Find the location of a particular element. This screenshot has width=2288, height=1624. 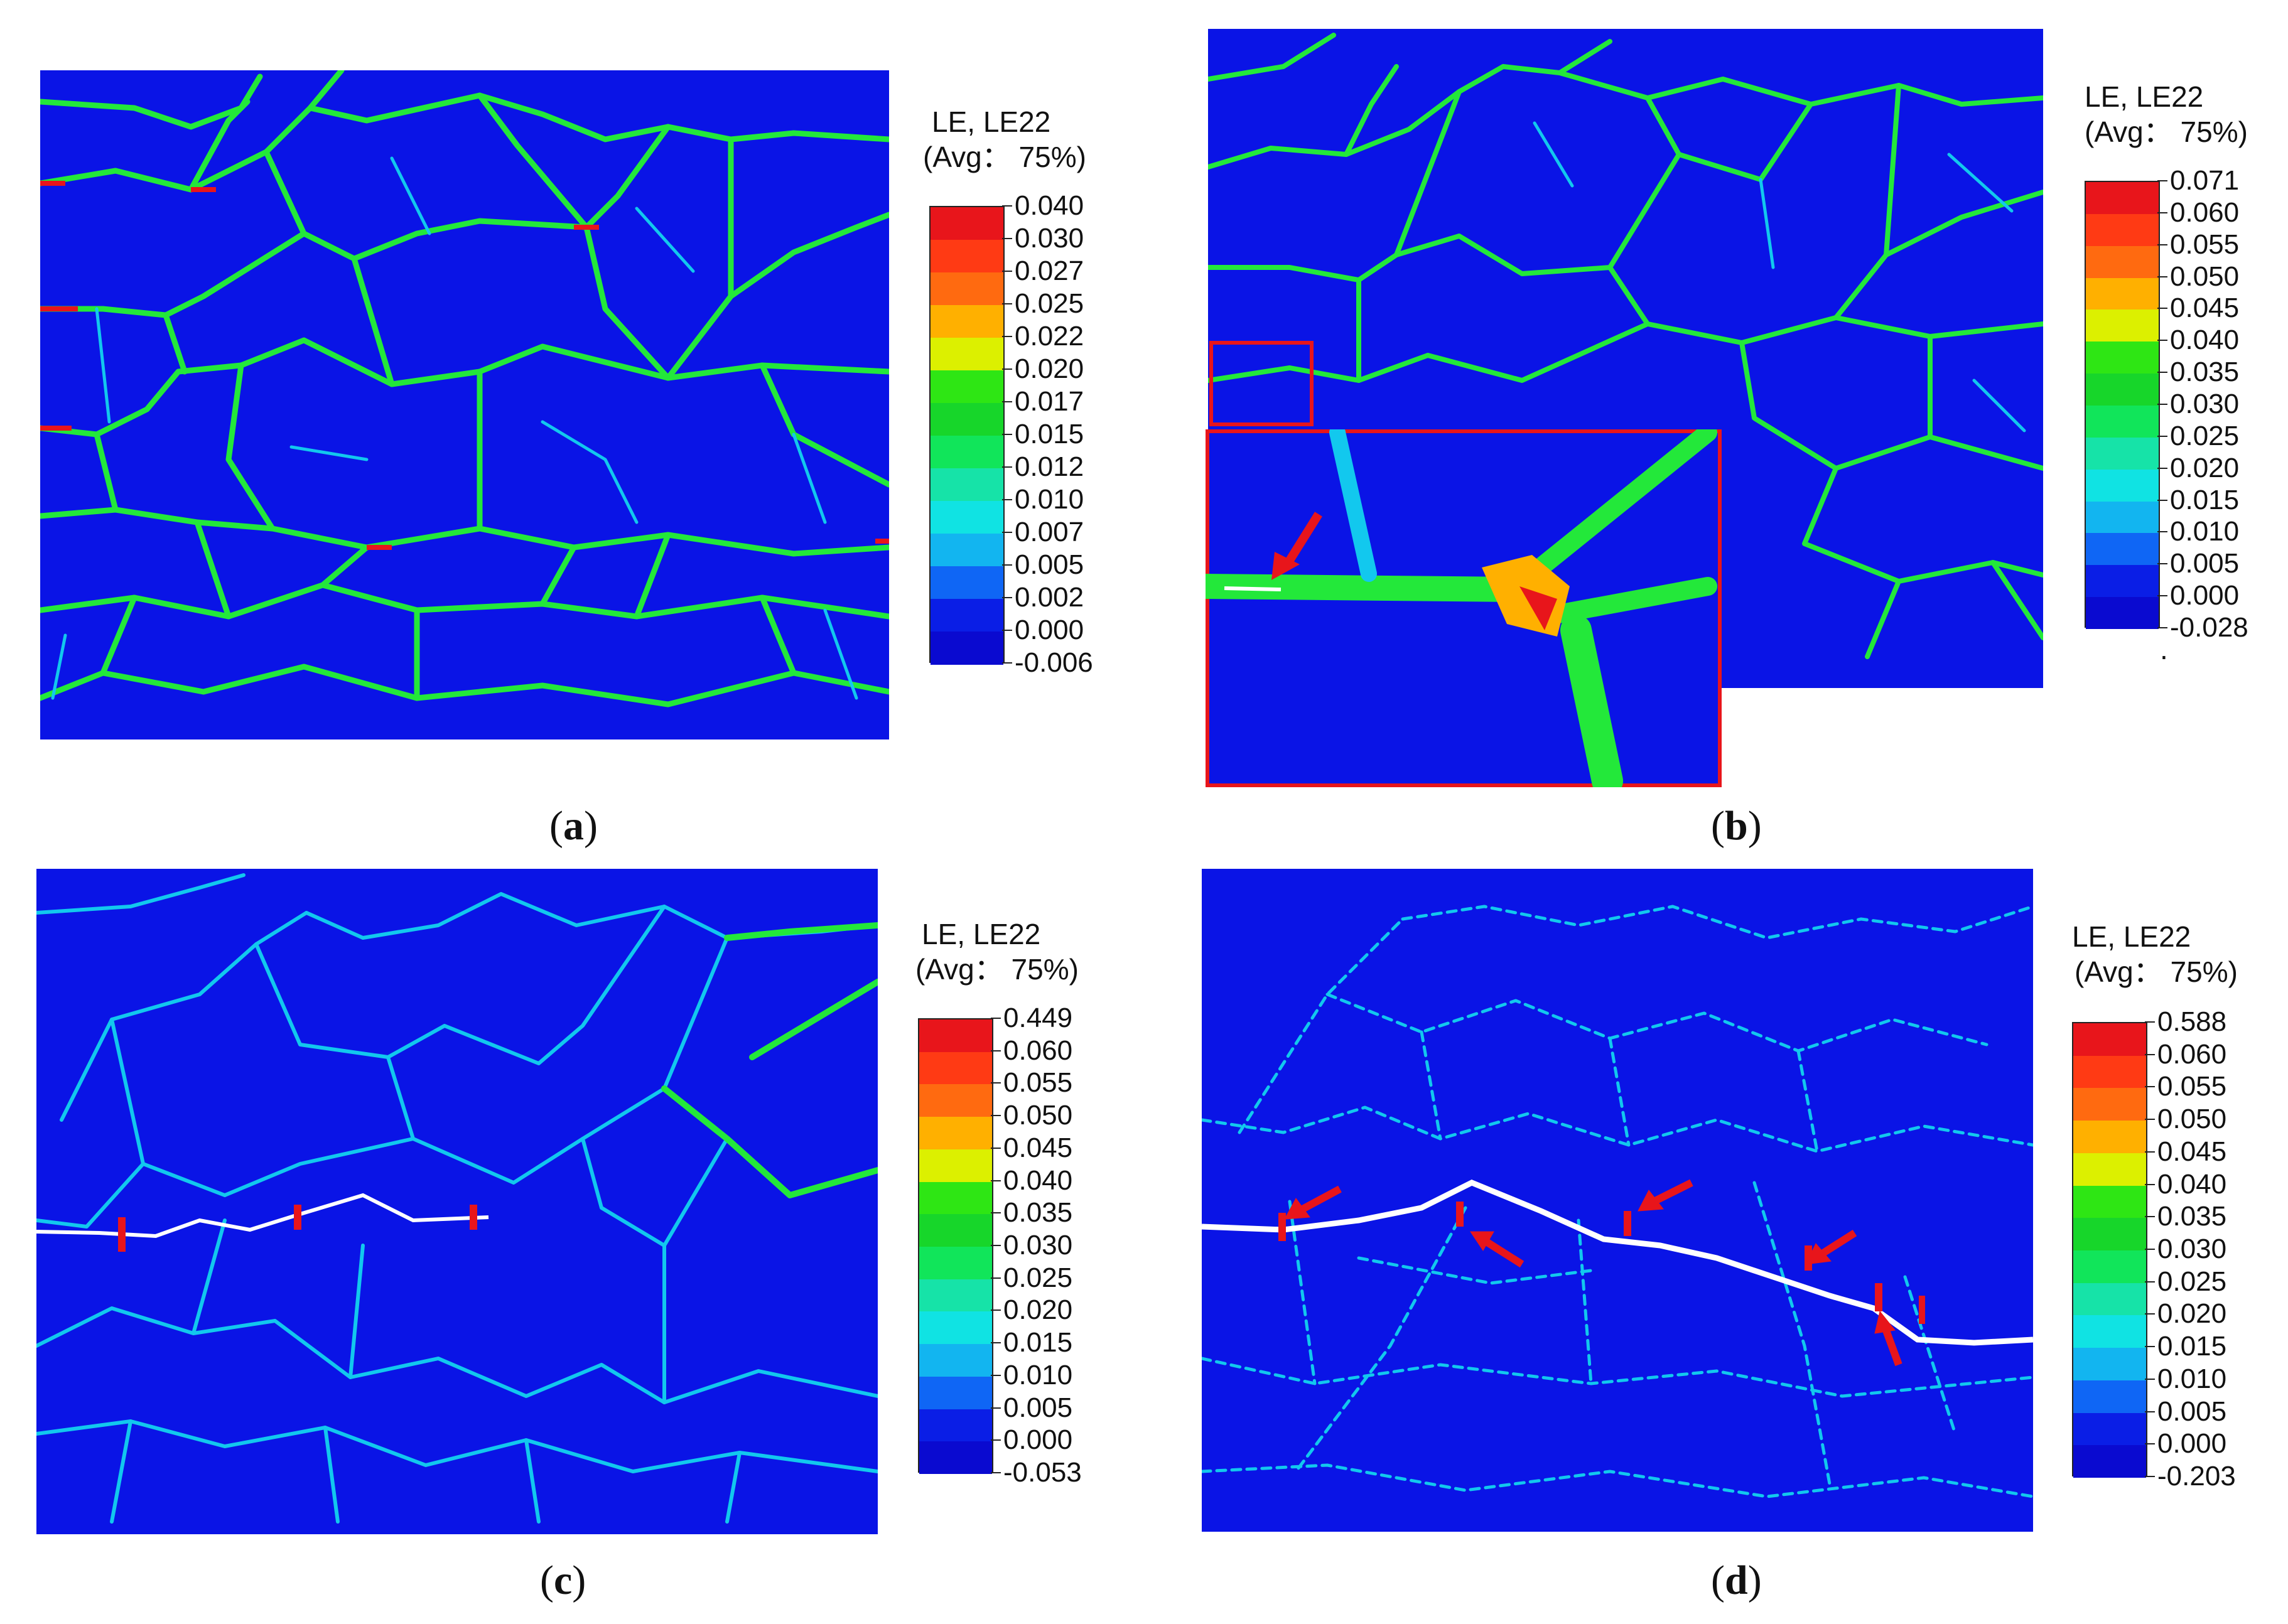

scale-tick-label: 0.007 is located at coordinates (1049, 532).